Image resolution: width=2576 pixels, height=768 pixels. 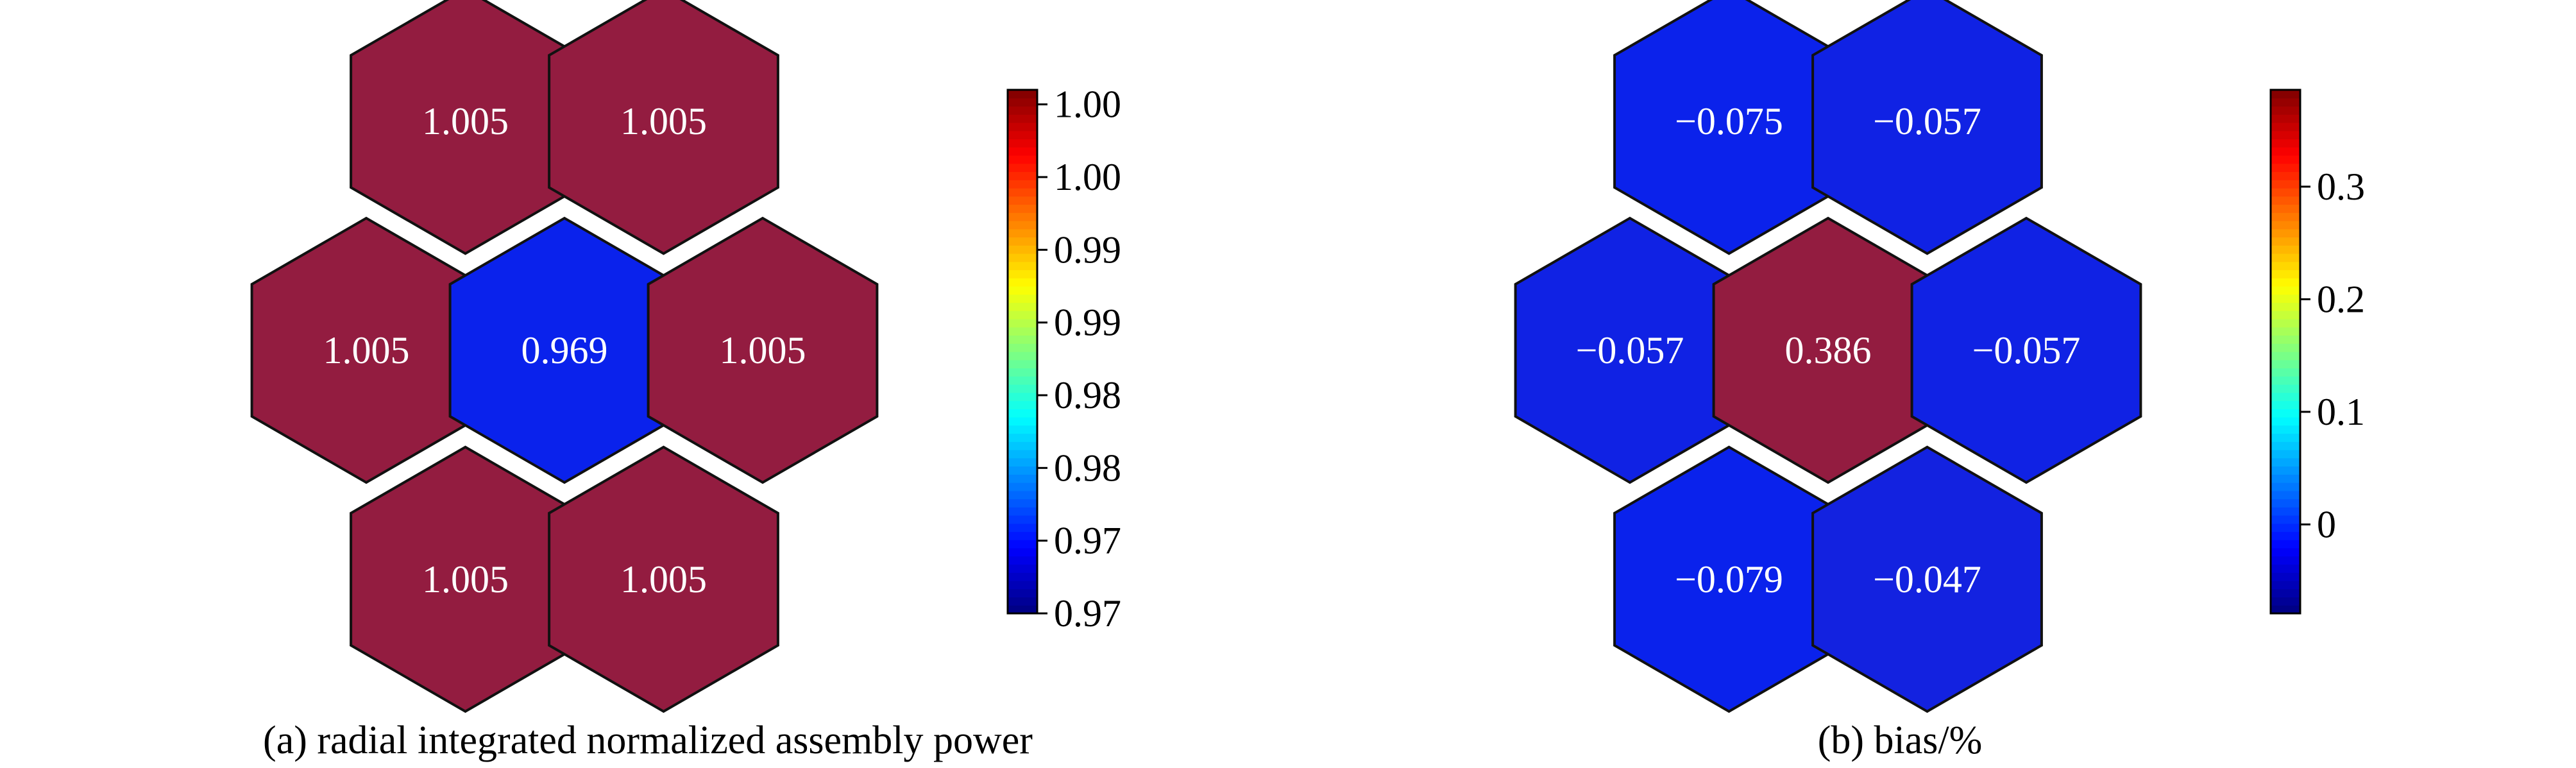 What do you see at coordinates (465, 579) in the screenshot?
I see `hex-cell-bottom-left: 1.005` at bounding box center [465, 579].